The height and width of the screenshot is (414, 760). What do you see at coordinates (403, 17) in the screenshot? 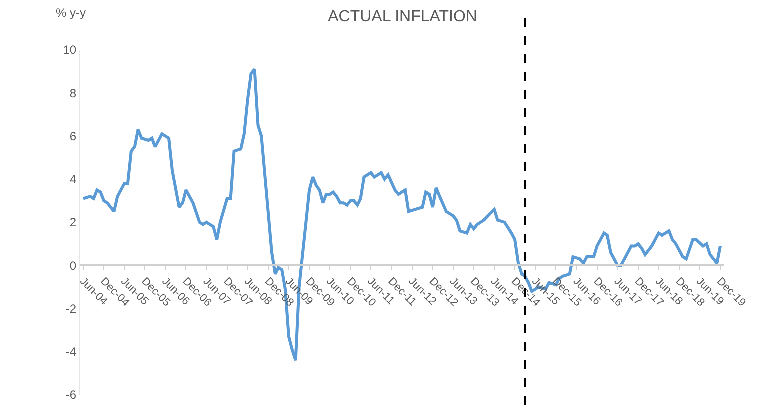
I see `chart-title: ACTUAL INFLATION` at bounding box center [403, 17].